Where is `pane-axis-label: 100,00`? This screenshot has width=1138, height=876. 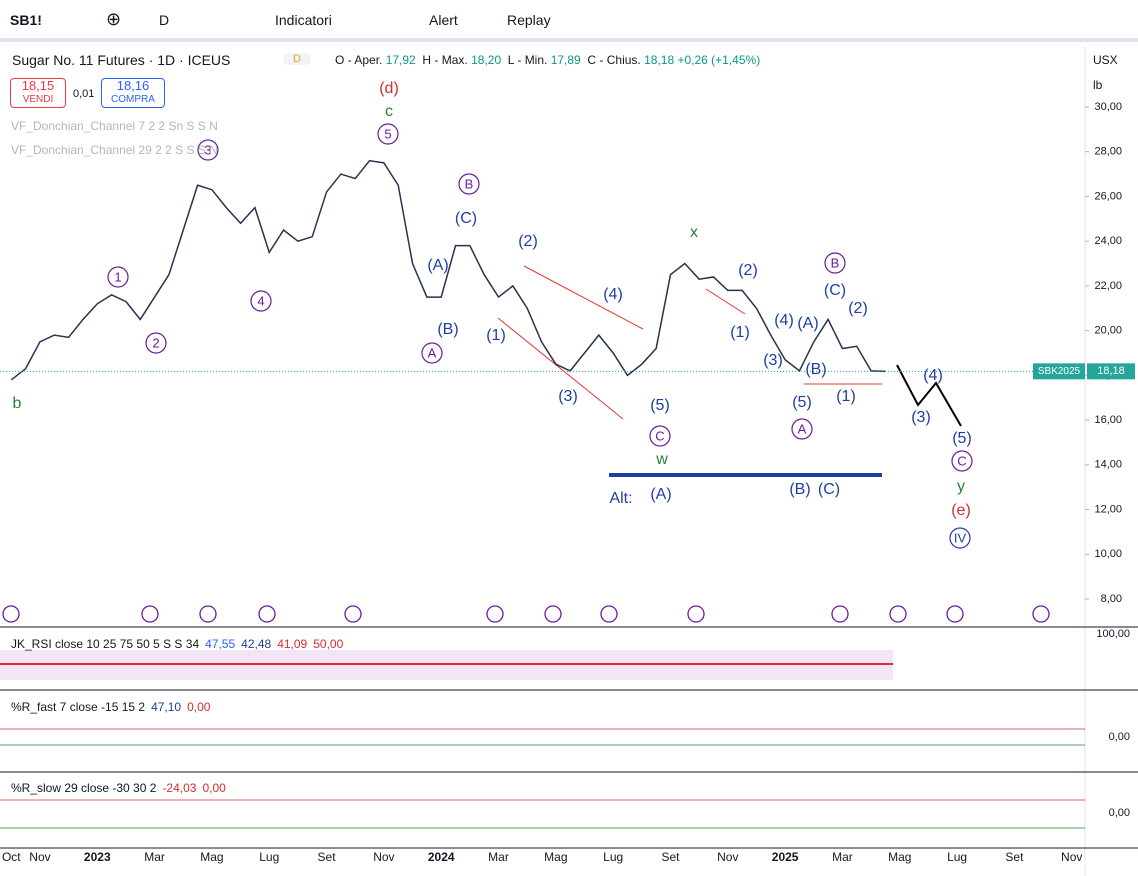
pane-axis-label: 100,00 is located at coordinates (1113, 634).